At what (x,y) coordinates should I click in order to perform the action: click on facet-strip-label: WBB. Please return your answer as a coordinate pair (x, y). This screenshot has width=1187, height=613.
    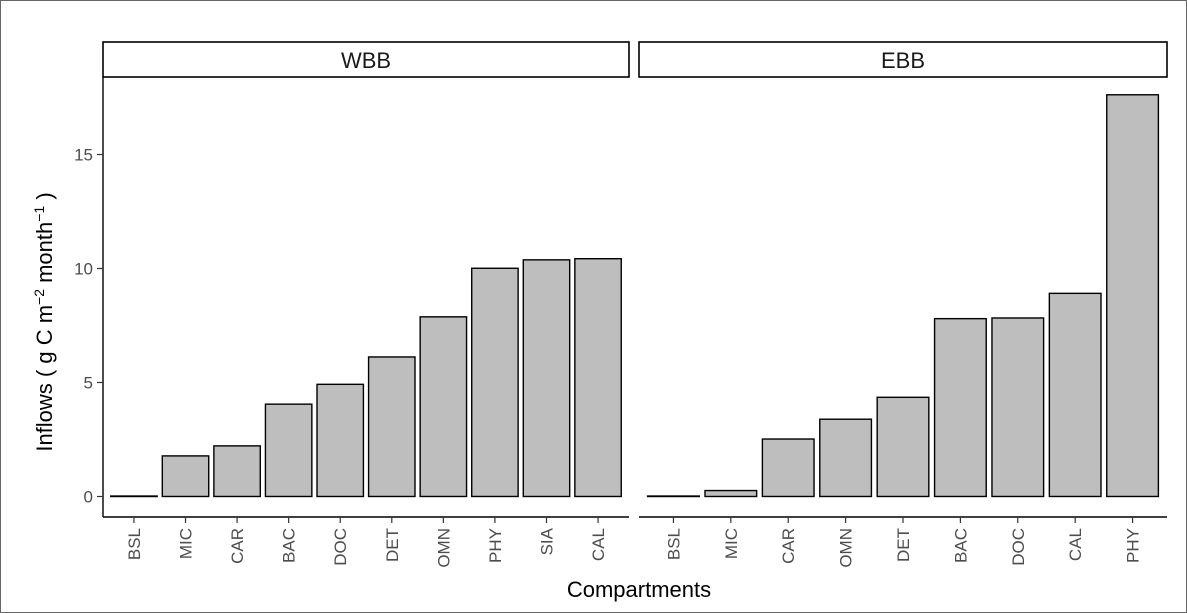
    Looking at the image, I should click on (366, 60).